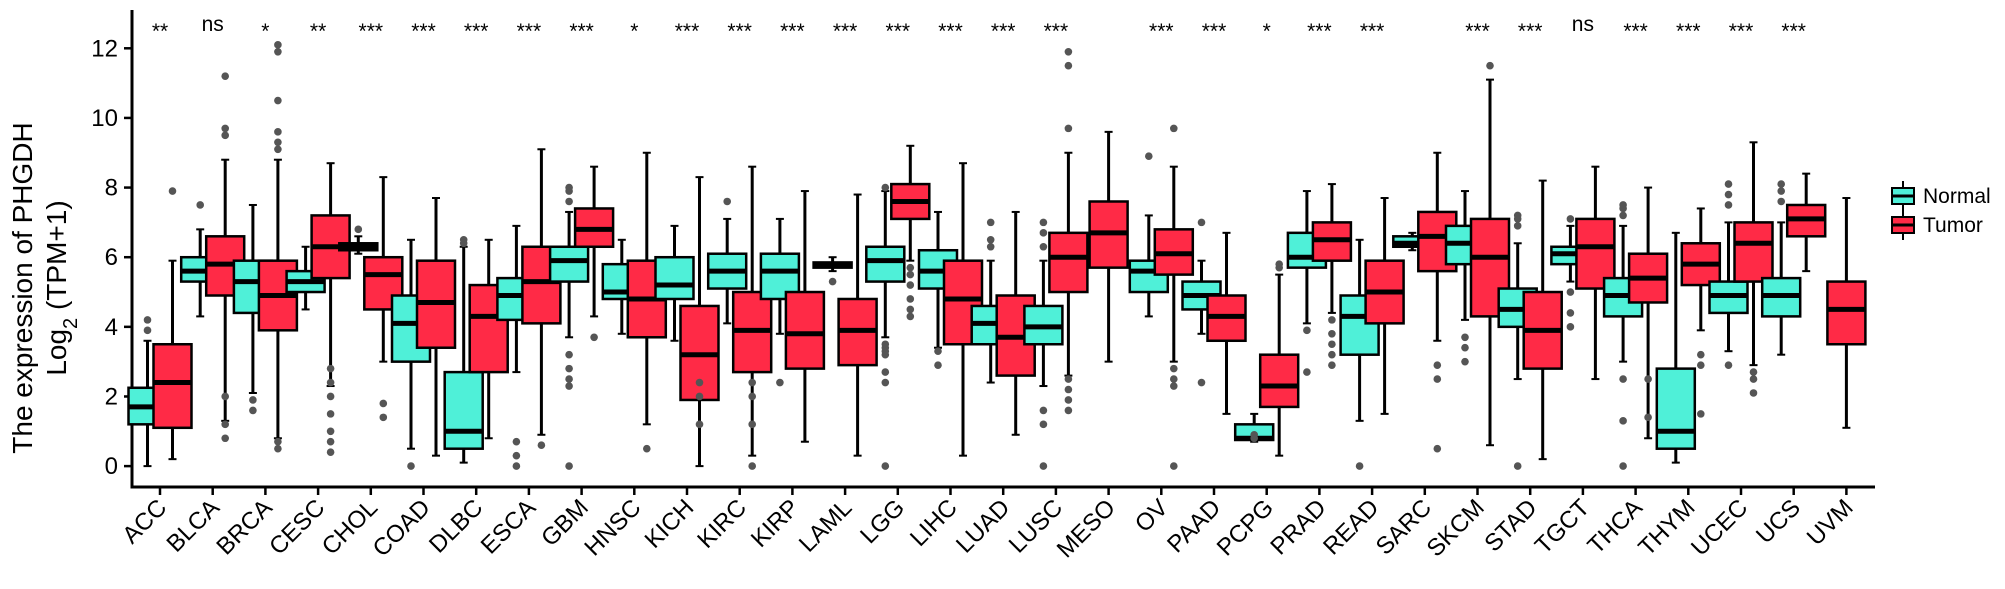  I want to click on x-tick-label: ESCA, so click(508, 526).